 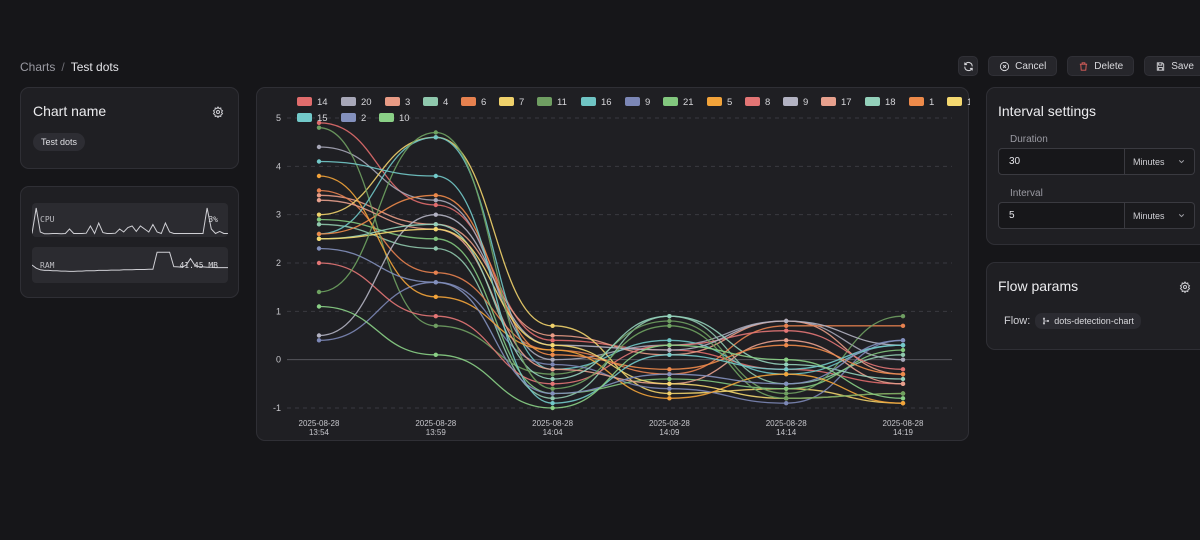 I want to click on flow-pill: dots-detection-chart, so click(x=1088, y=321).